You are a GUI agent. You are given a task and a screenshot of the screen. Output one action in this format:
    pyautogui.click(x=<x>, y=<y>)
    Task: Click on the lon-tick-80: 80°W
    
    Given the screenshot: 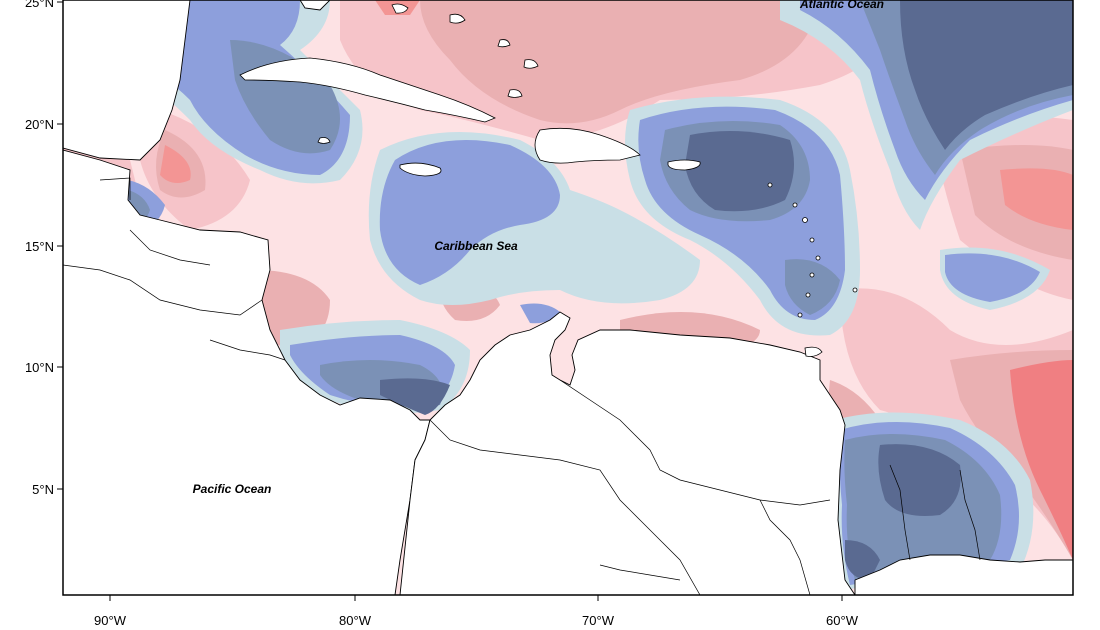 What is the action you would take?
    pyautogui.click(x=355, y=620)
    